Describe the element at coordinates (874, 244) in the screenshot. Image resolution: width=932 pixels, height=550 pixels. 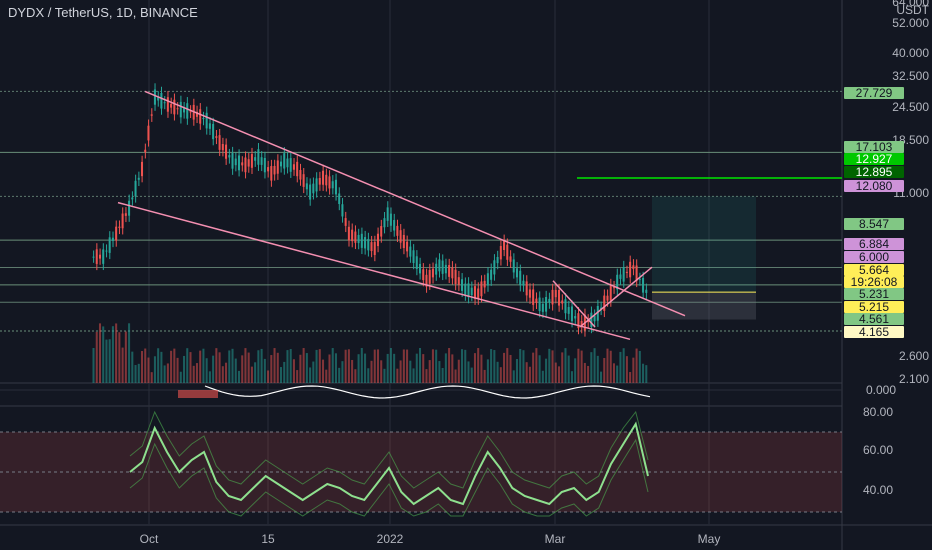
I see `price-tag-label: 6.884` at that location.